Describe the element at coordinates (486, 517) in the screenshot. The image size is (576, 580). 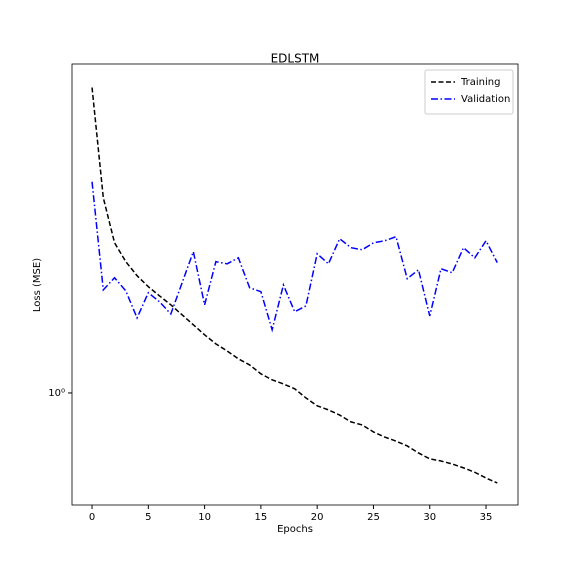
I see `x-tick-label: 35` at that location.